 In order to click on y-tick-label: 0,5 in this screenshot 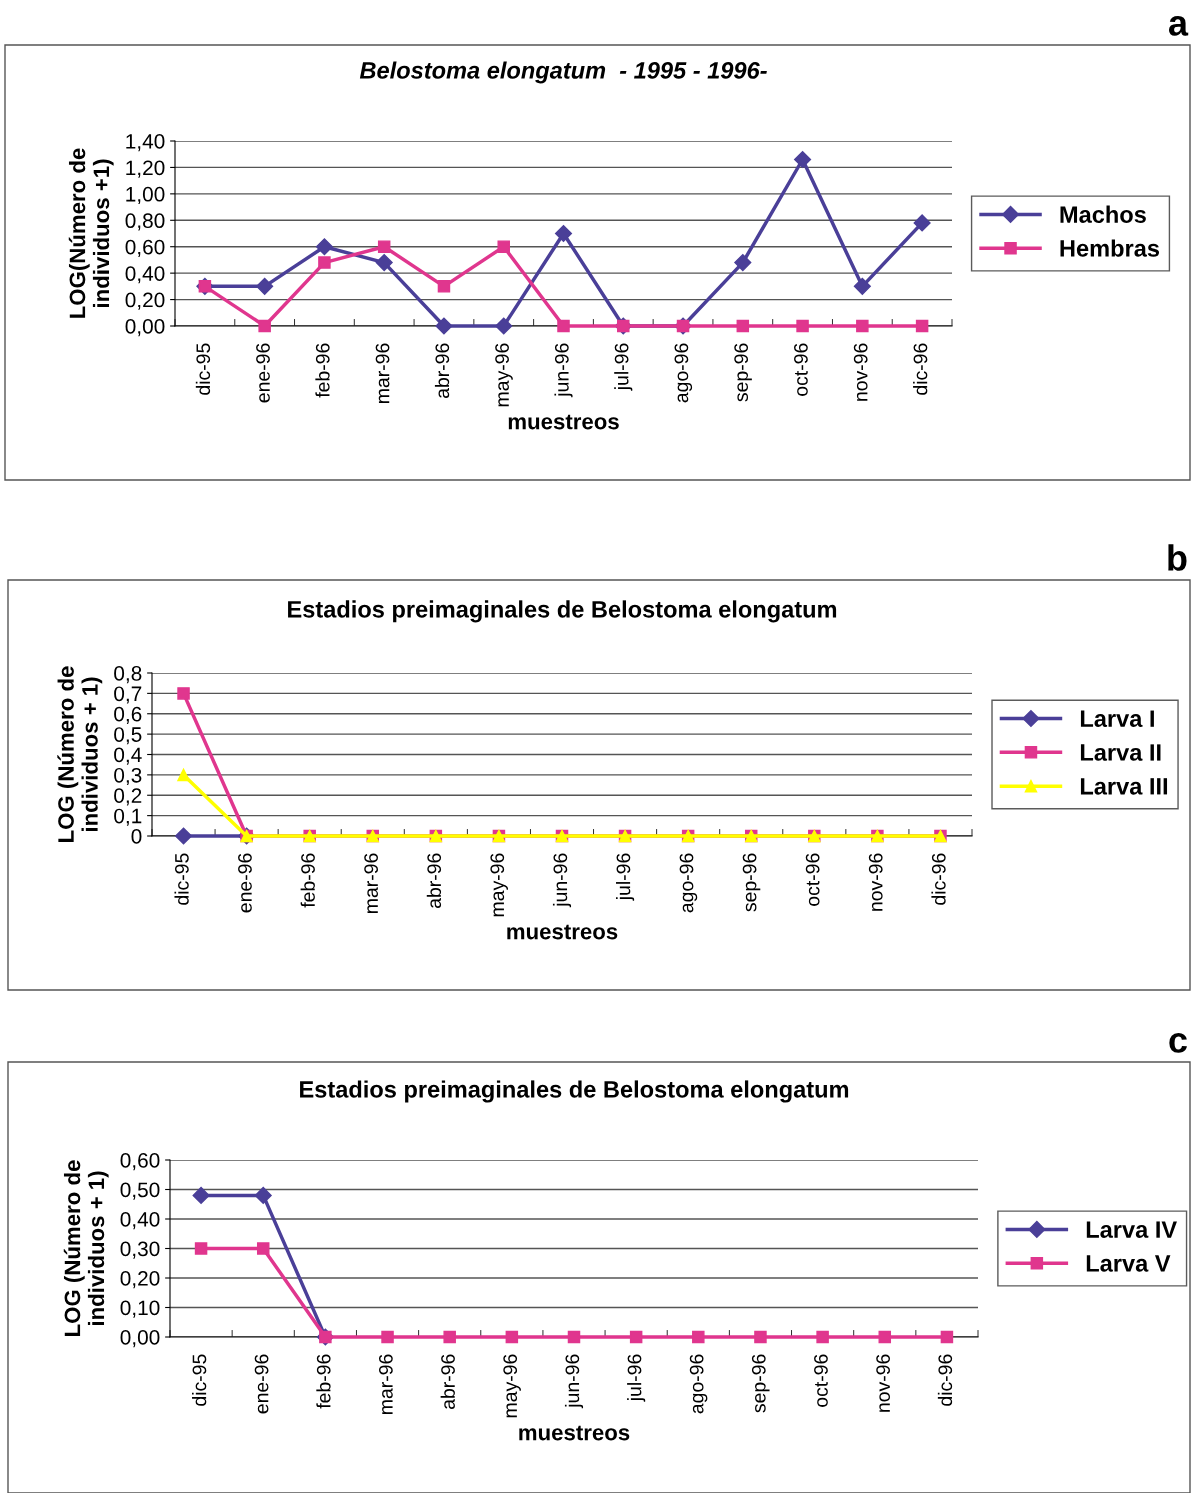, I will do `click(128, 736)`.